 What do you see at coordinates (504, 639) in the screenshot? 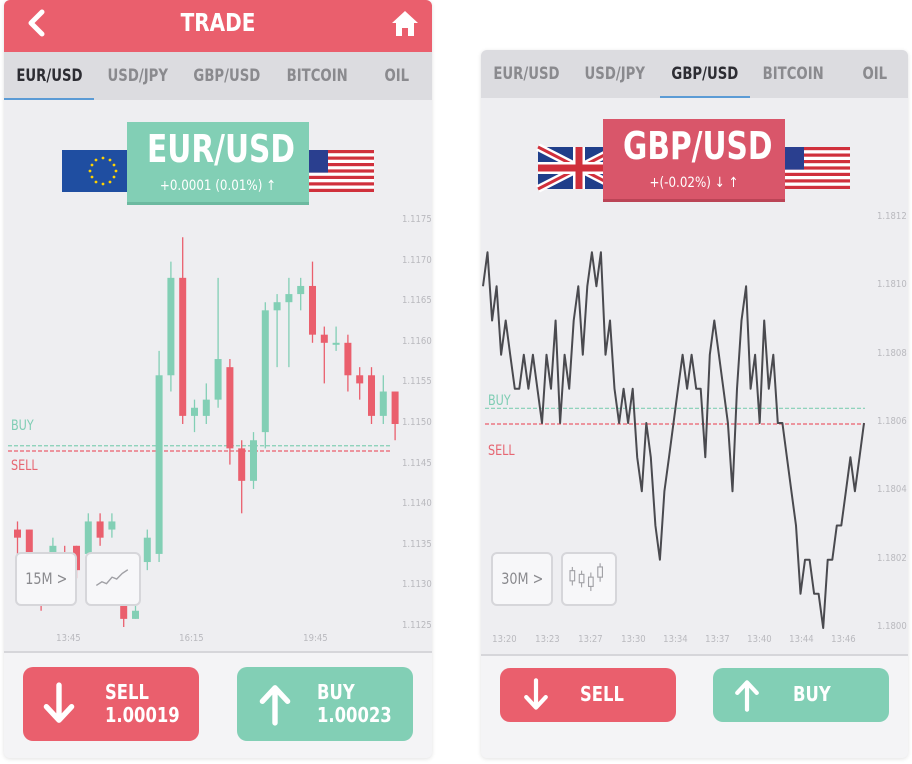
I see `x-tick-label: 13:20` at bounding box center [504, 639].